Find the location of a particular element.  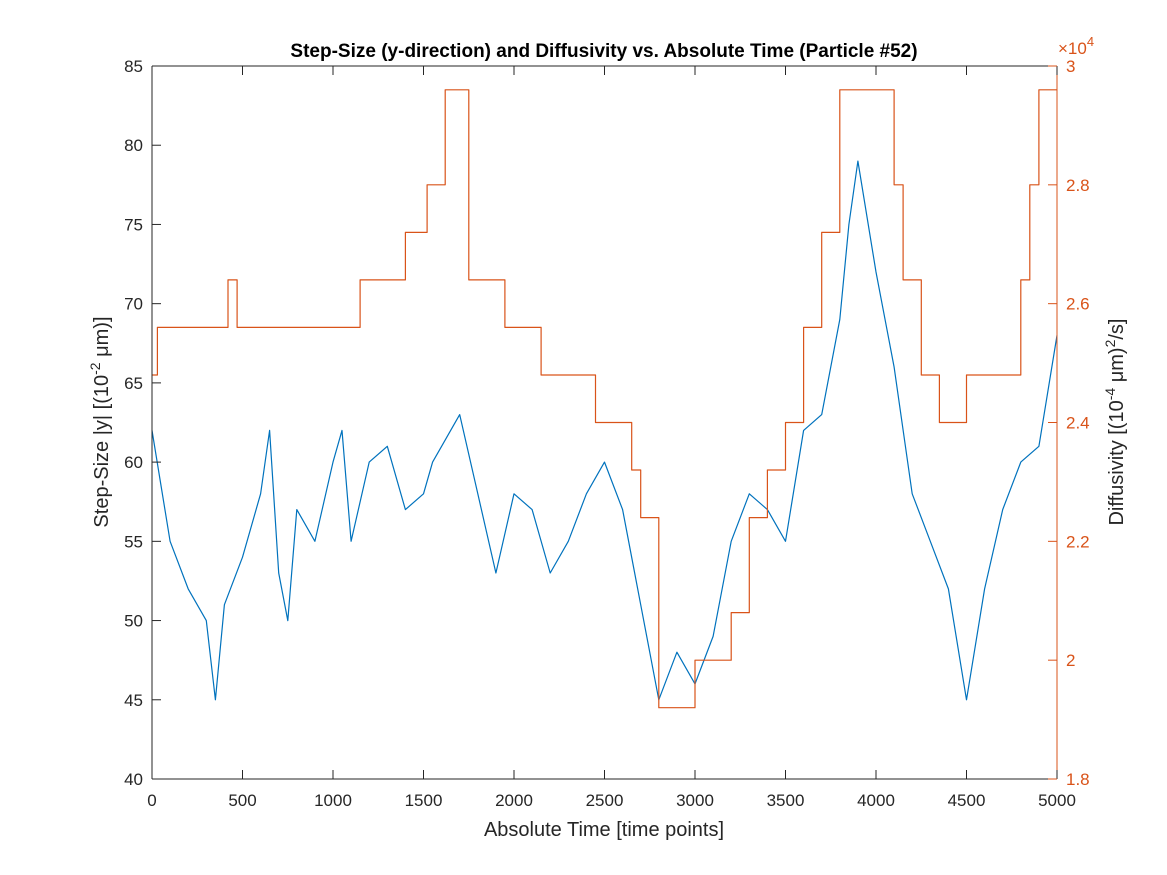

y-left-tick-label: 70 is located at coordinates (133, 304).